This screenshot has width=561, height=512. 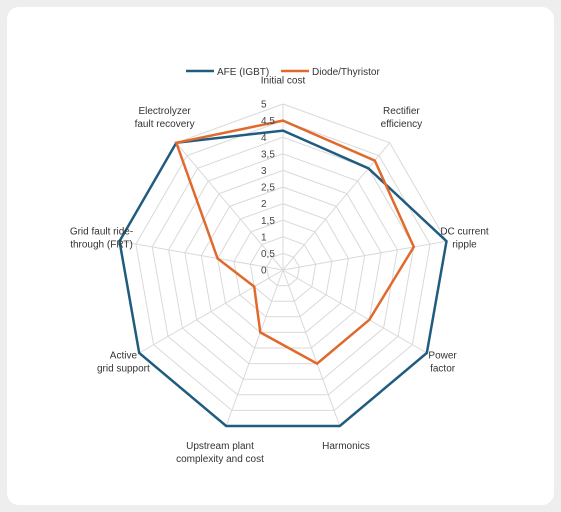 I want to click on tick-label: 2, so click(x=264, y=204).